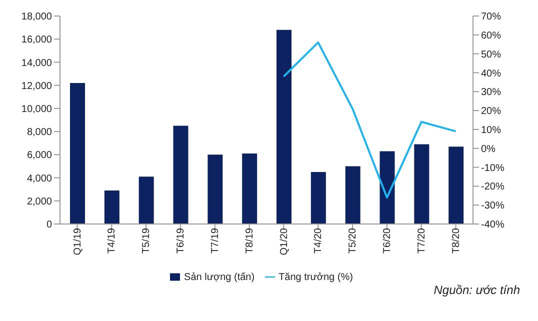 This screenshot has width=538, height=321. What do you see at coordinates (215, 241) in the screenshot?
I see `x-tick-label: T7/19` at bounding box center [215, 241].